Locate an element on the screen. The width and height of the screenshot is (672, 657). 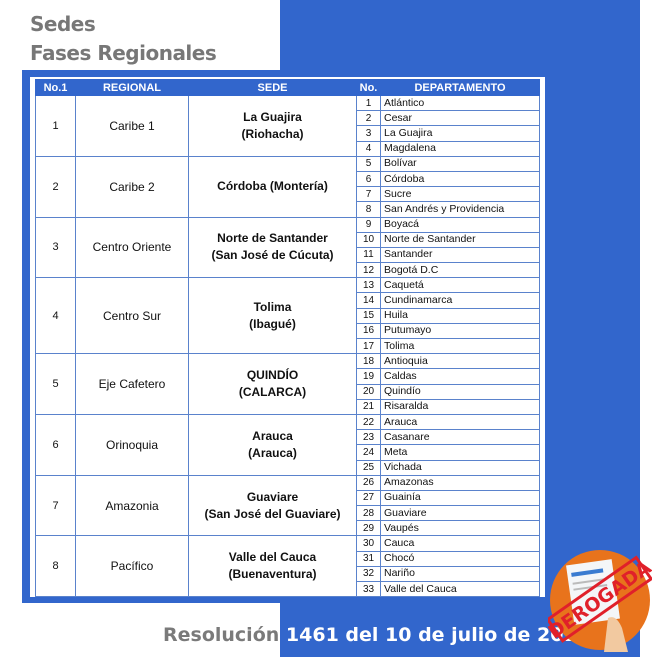
sede-city: (Arauca) is located at coordinates (272, 452).